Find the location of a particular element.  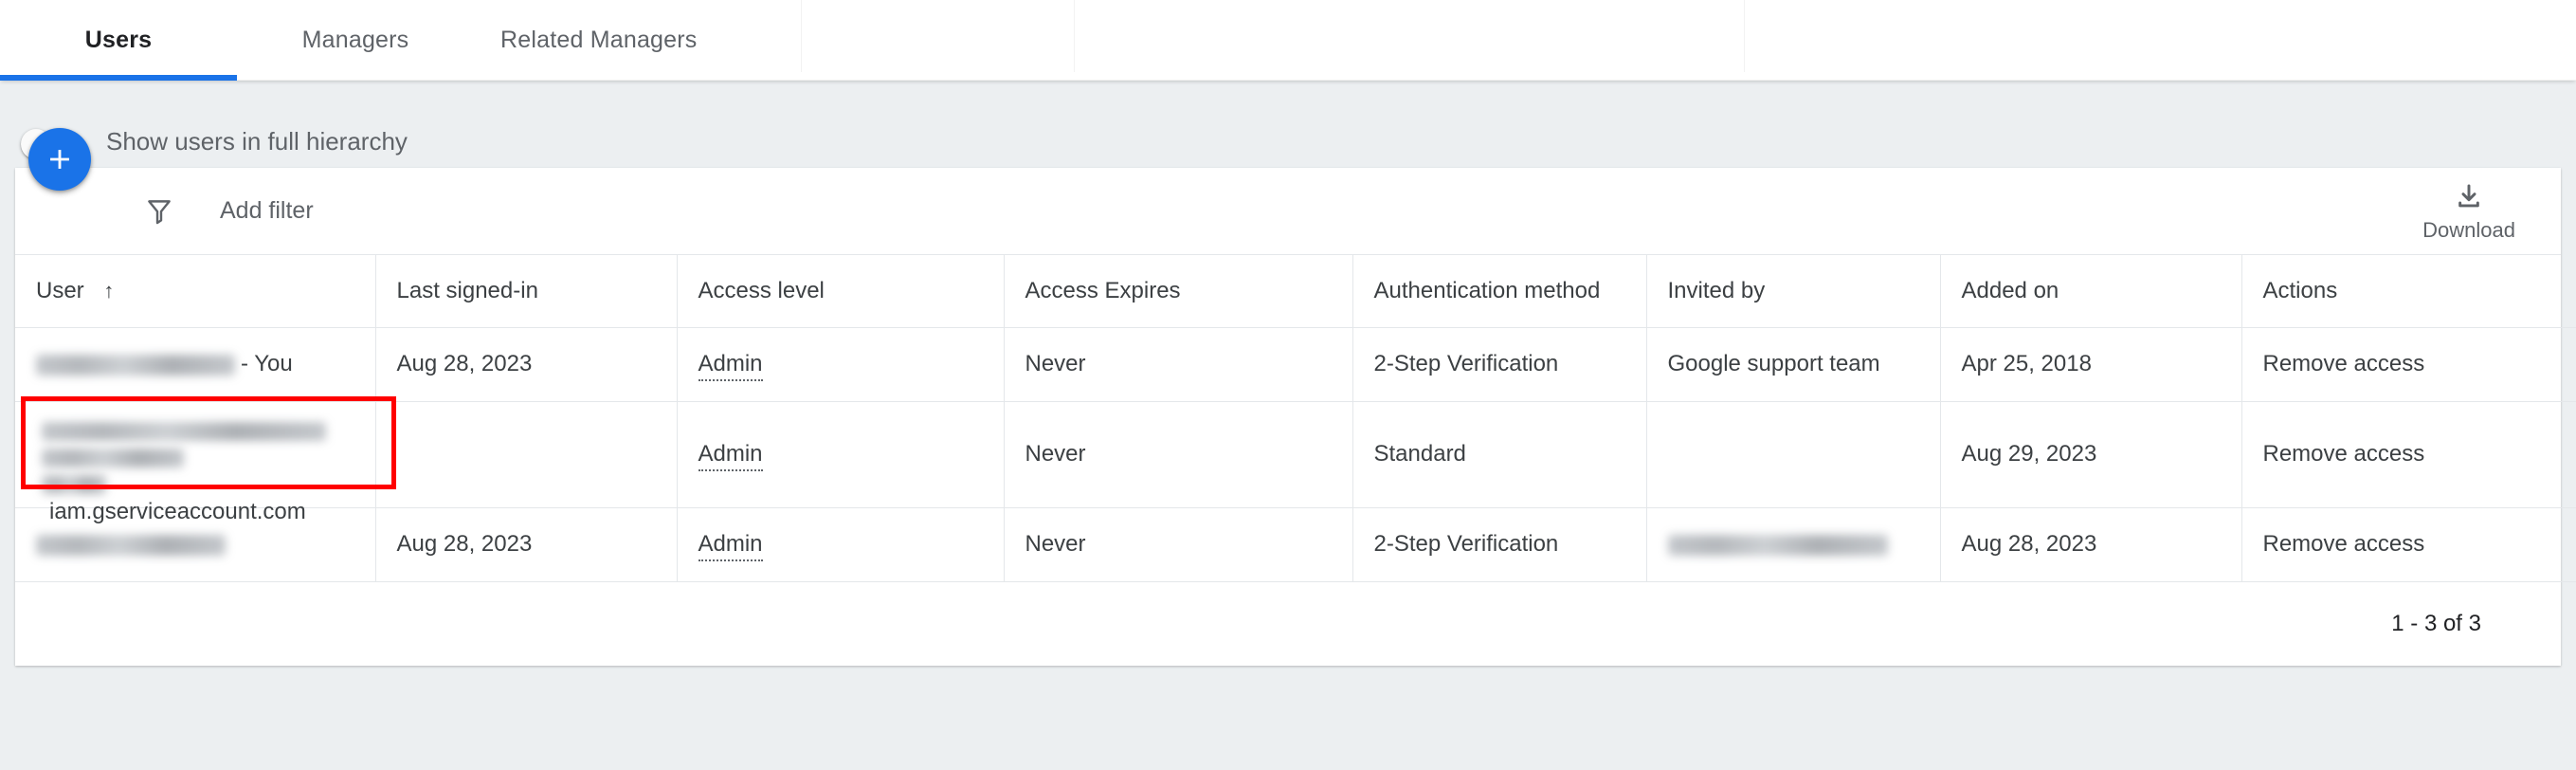

table-toolbar: Add filter Download is located at coordinates (1288, 211).